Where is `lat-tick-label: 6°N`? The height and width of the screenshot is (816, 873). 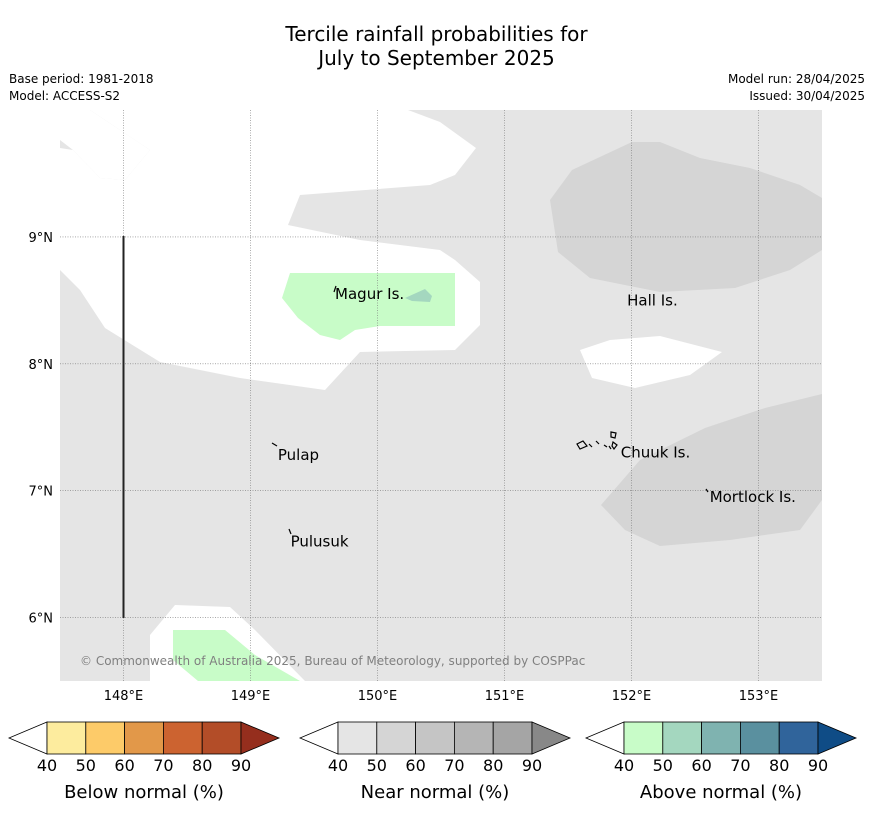
lat-tick-label: 6°N is located at coordinates (41, 619).